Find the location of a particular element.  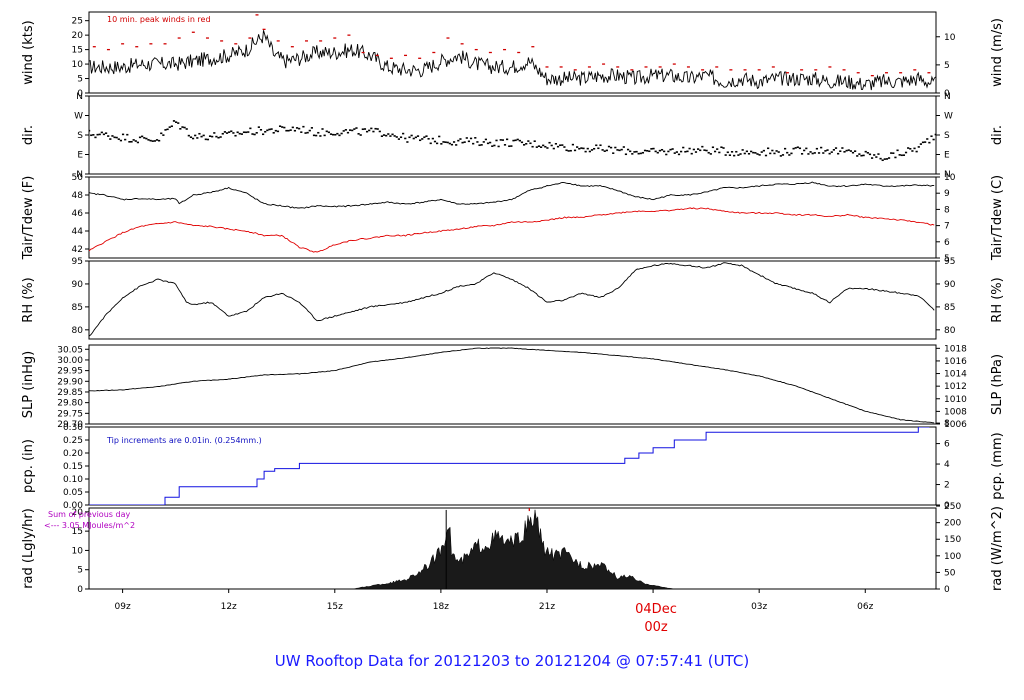

right-tick-label: S is located at coordinates (947, 136).